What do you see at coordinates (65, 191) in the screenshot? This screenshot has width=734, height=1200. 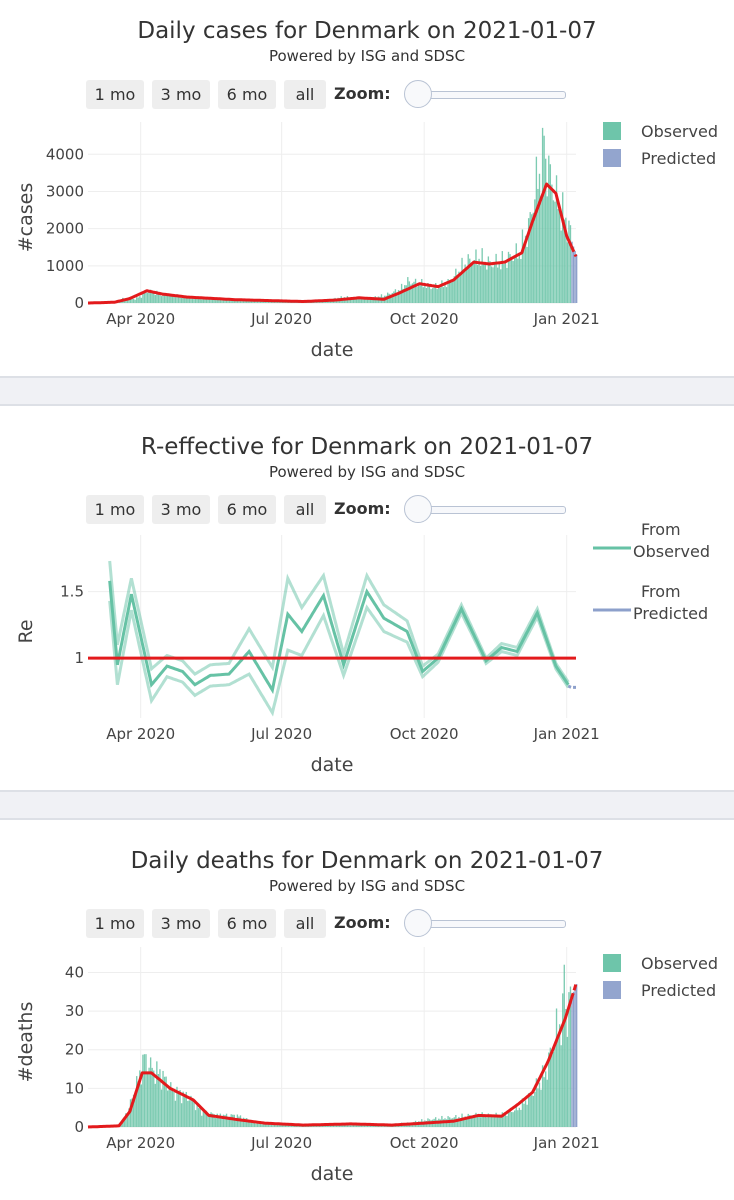 I see `y-tick-label: 3000` at bounding box center [65, 191].